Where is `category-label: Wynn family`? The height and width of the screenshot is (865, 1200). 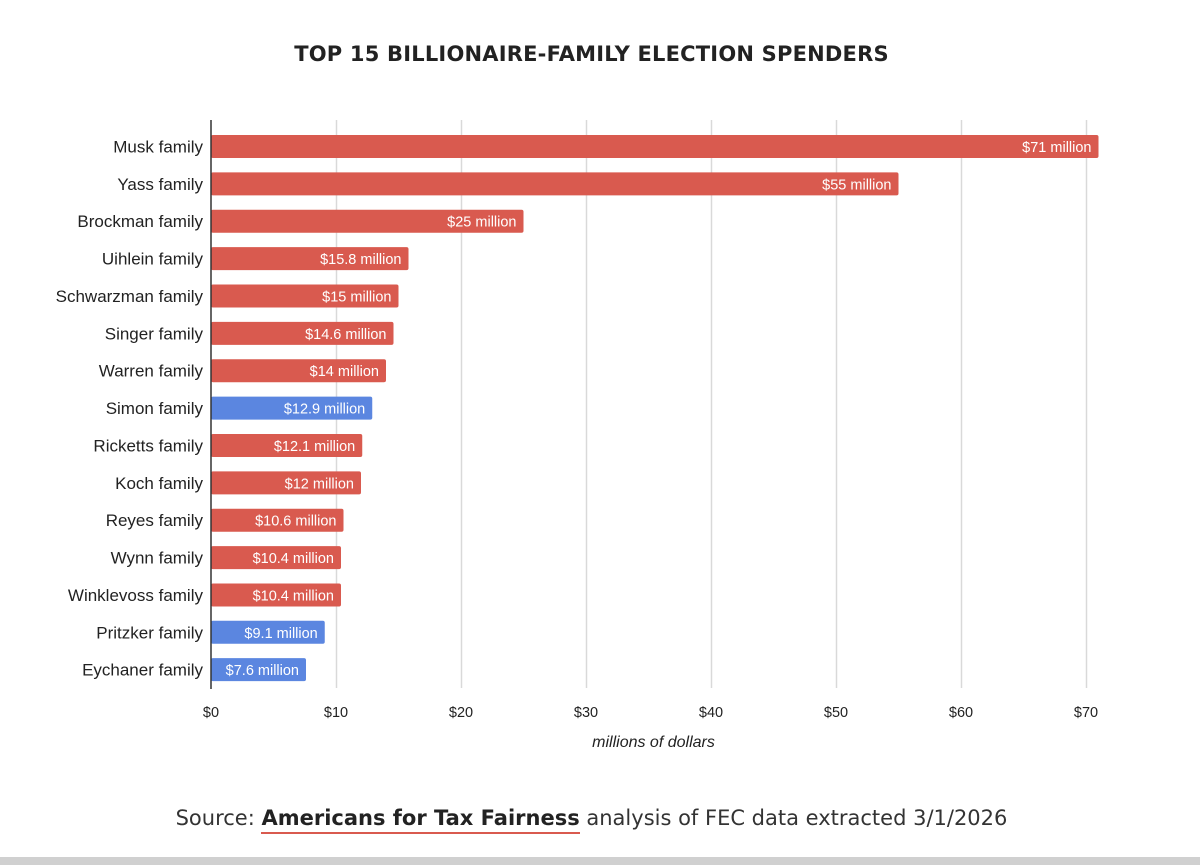 category-label: Wynn family is located at coordinates (157, 558).